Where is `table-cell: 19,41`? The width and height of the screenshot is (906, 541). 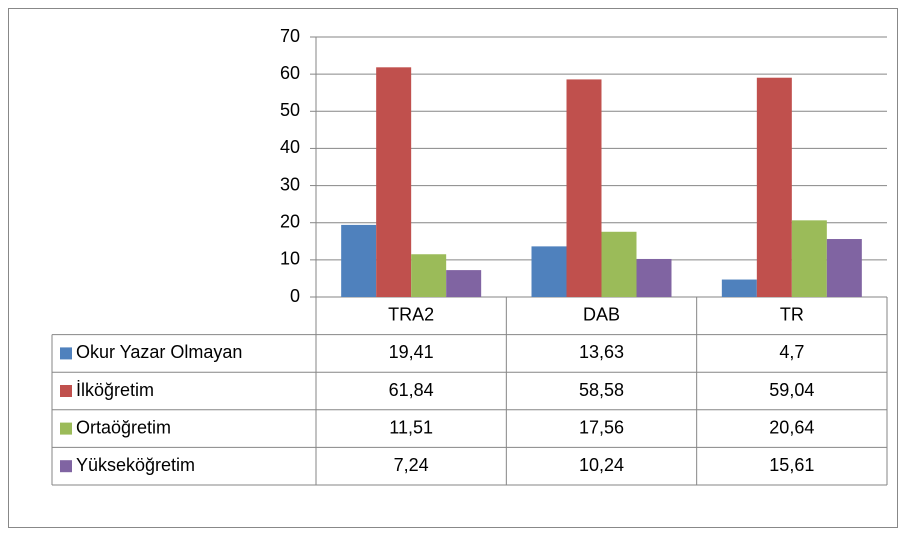 table-cell: 19,41 is located at coordinates (411, 352).